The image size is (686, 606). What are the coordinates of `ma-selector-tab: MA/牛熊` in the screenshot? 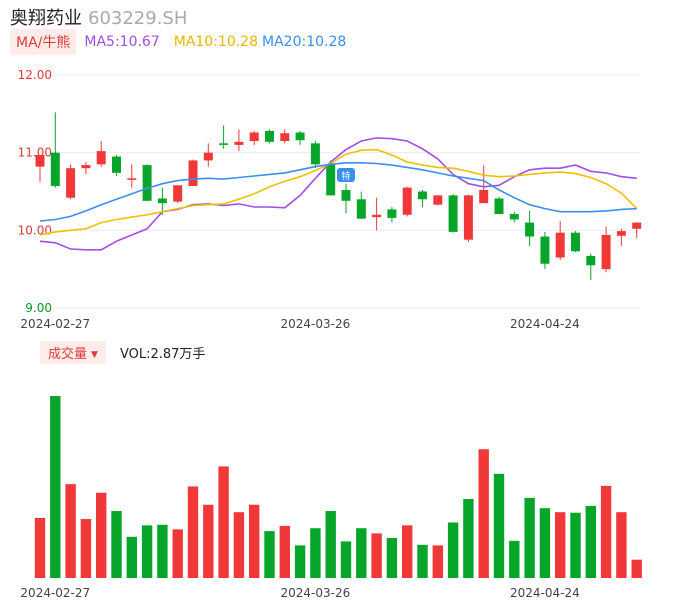 It's located at (43, 42).